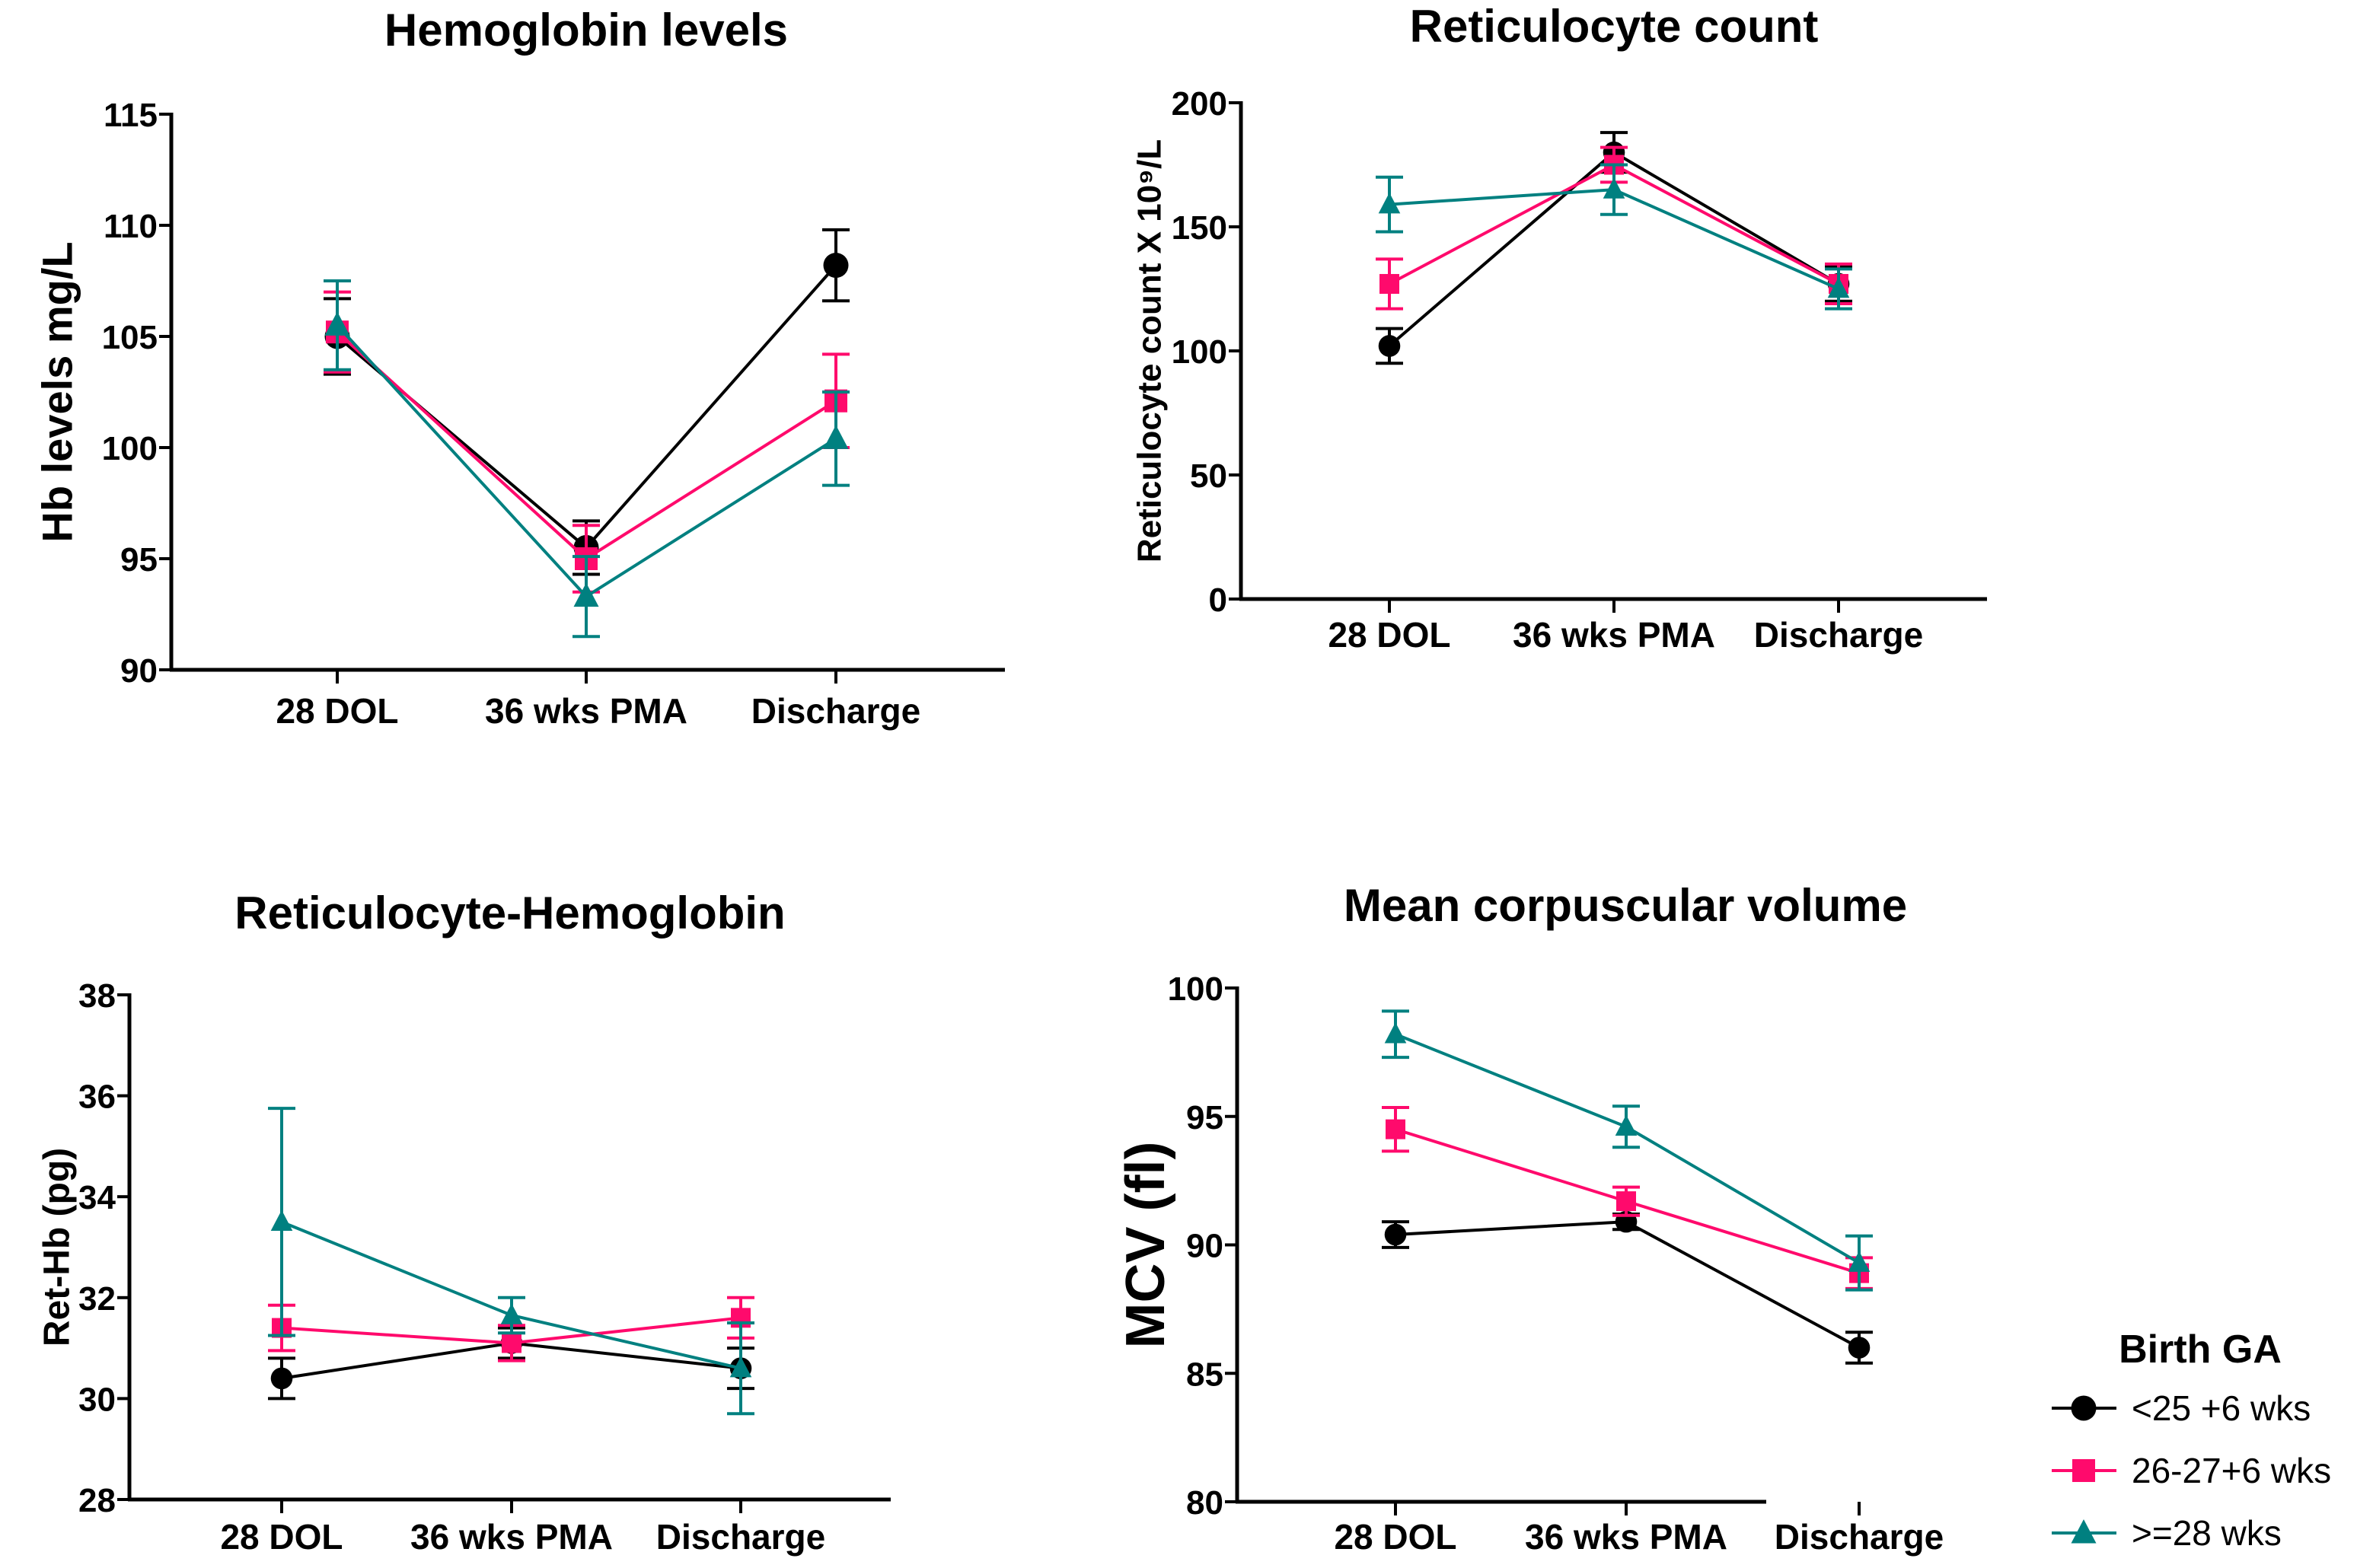 This screenshot has height=1568, width=2357. What do you see at coordinates (2221, 1408) in the screenshot?
I see `legend-label: <25 +6 wks` at bounding box center [2221, 1408].